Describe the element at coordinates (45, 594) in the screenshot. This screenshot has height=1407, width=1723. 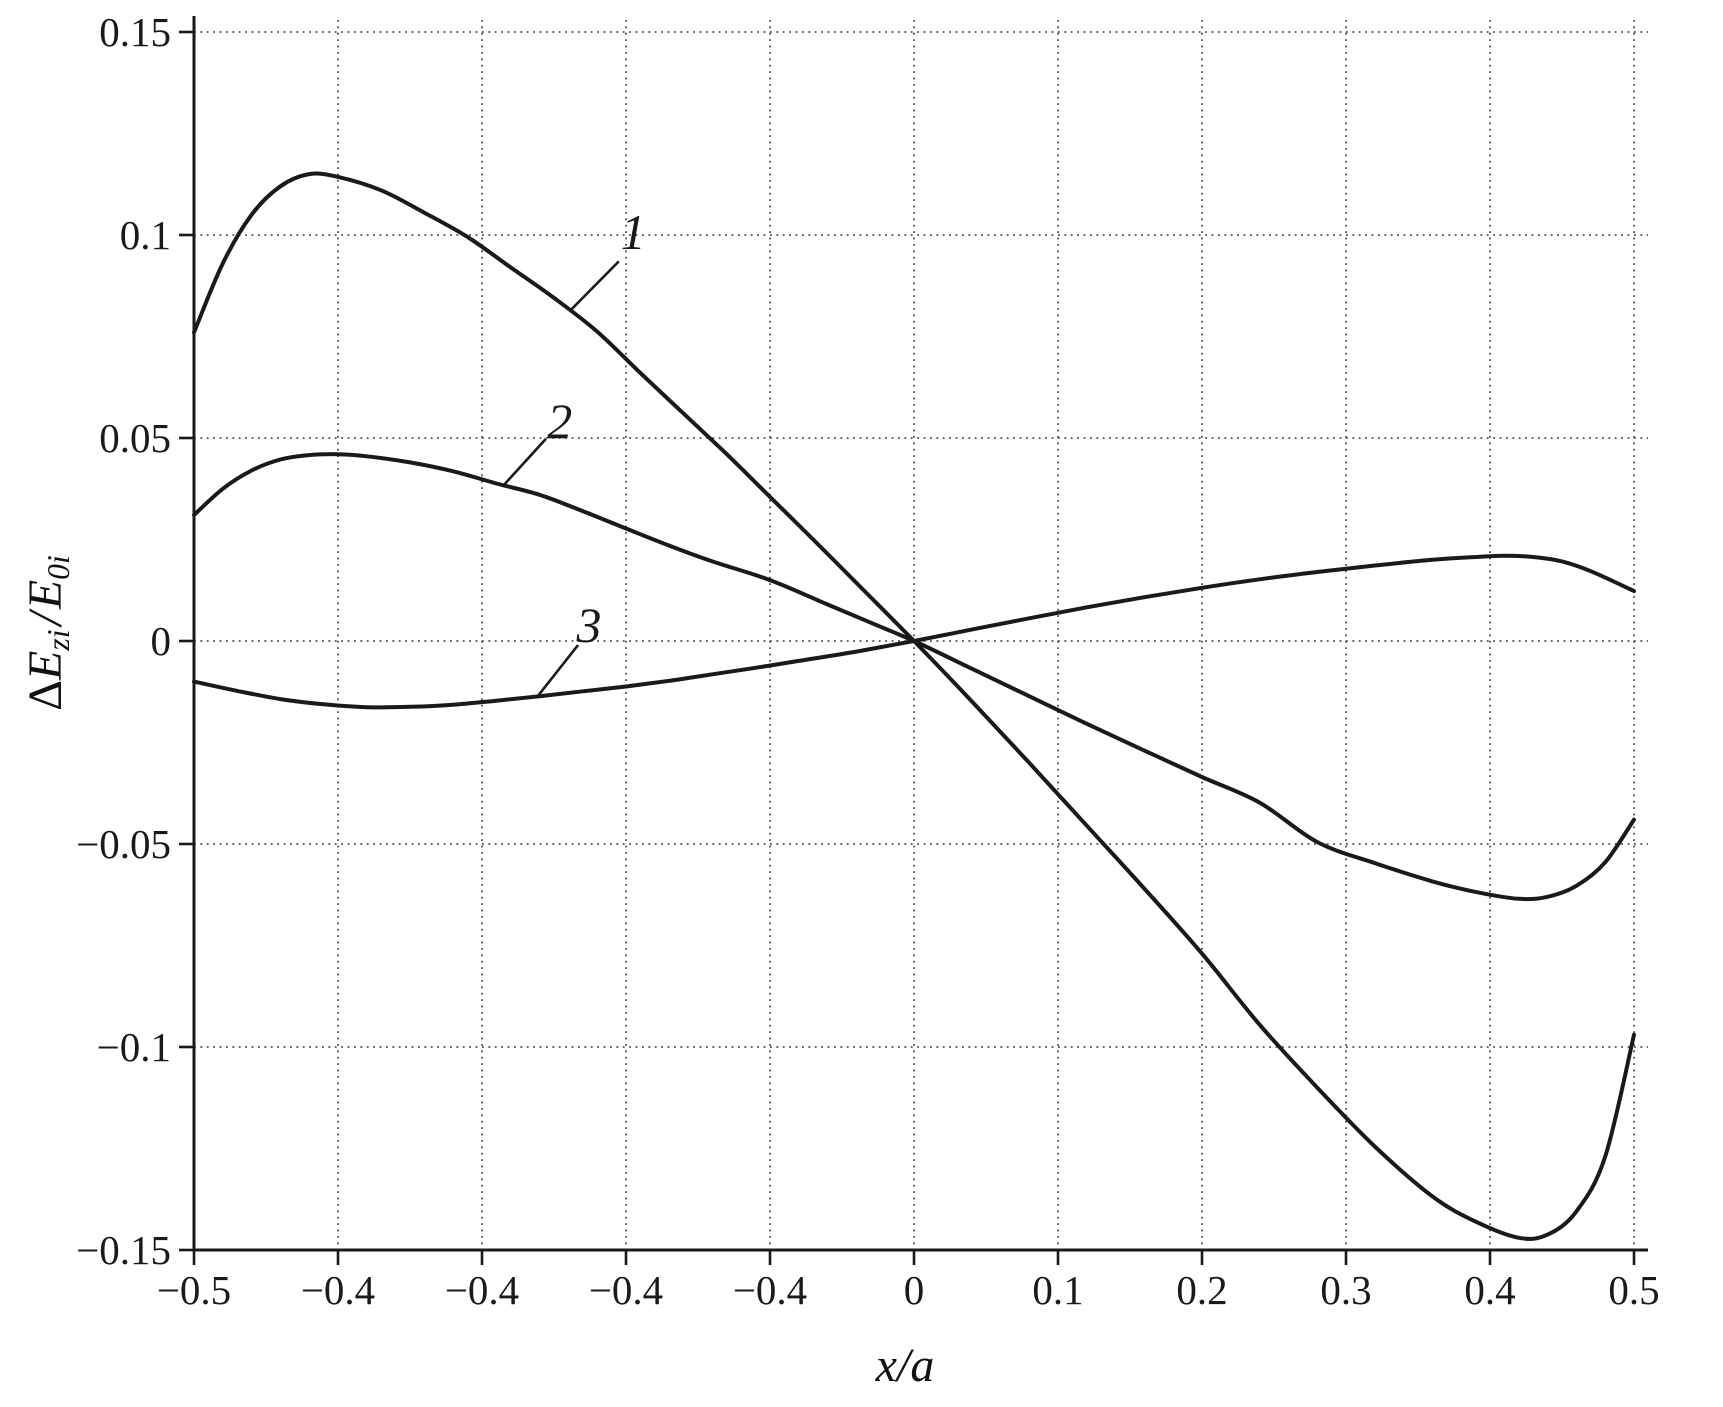
I see `y-axis-title-symbol2: E` at that location.